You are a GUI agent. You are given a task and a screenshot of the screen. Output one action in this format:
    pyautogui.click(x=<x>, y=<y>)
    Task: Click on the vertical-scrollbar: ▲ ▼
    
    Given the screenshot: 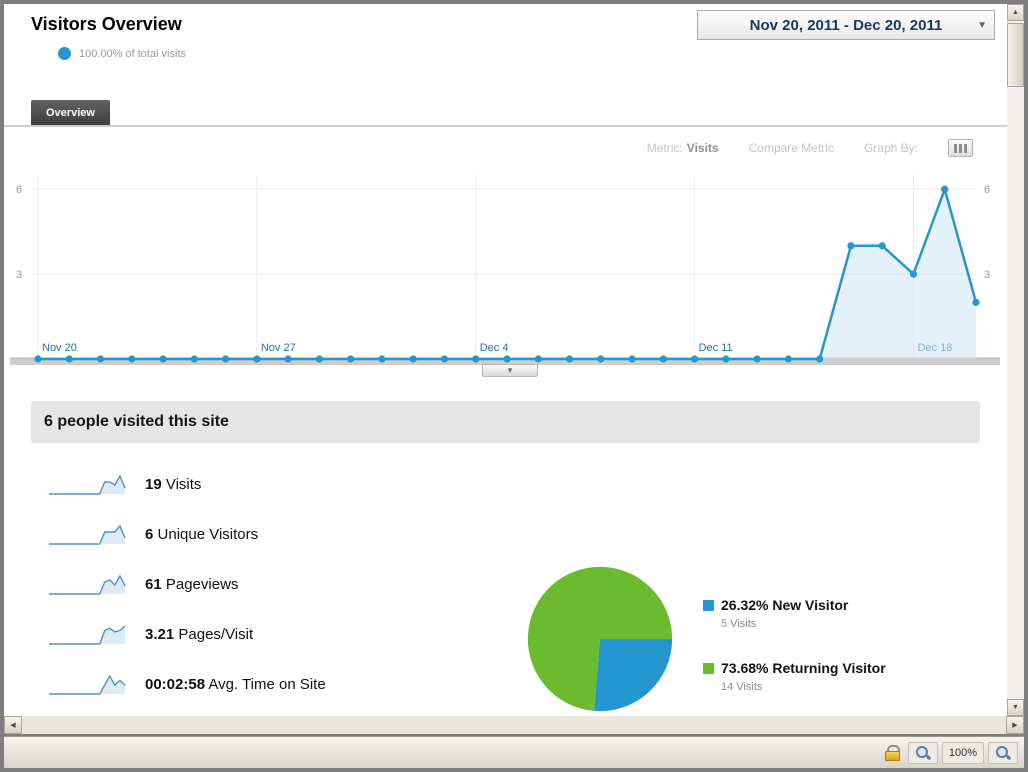 What is the action you would take?
    pyautogui.click(x=1015, y=360)
    